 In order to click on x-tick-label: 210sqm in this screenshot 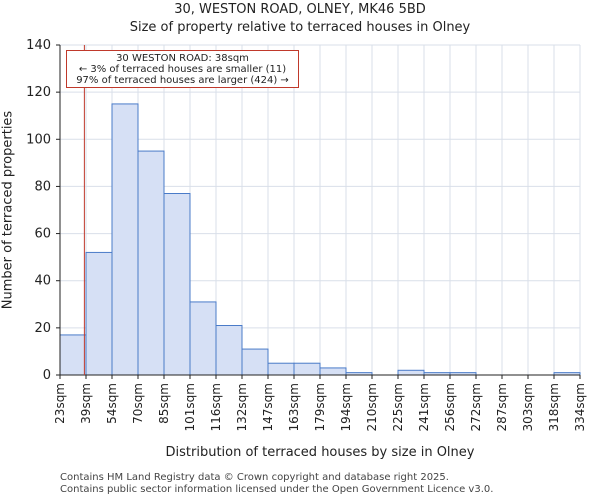, I will do `click(372, 407)`.